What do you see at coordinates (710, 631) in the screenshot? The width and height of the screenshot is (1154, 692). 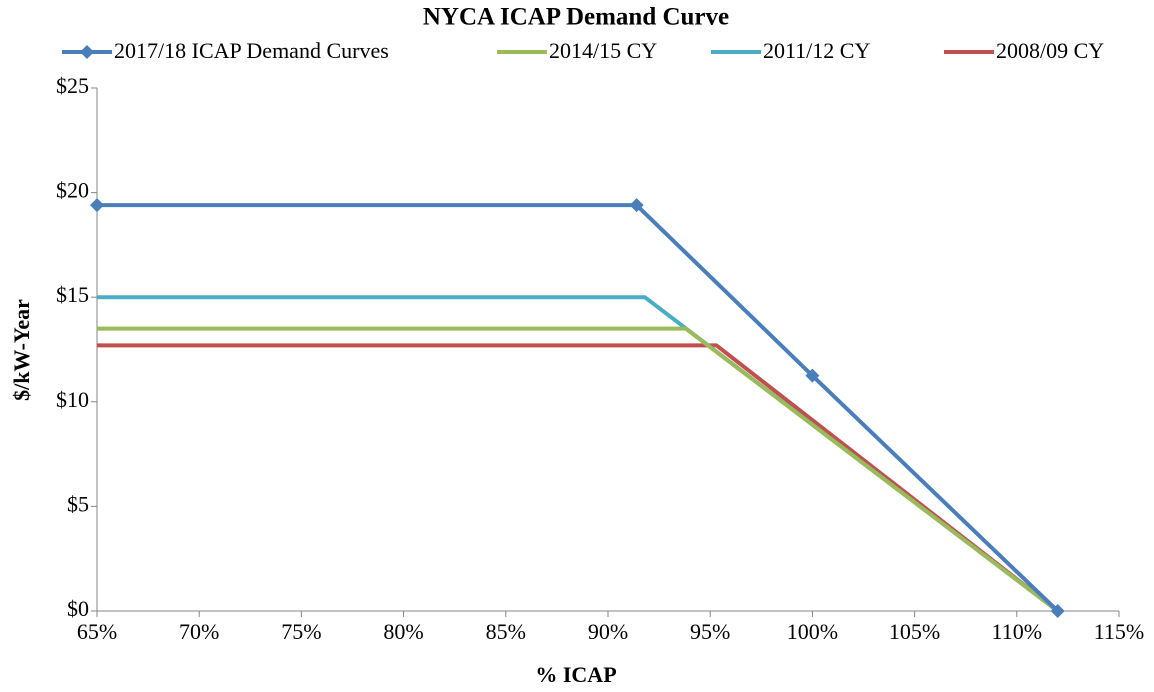 I see `x-tick-label: 95%` at bounding box center [710, 631].